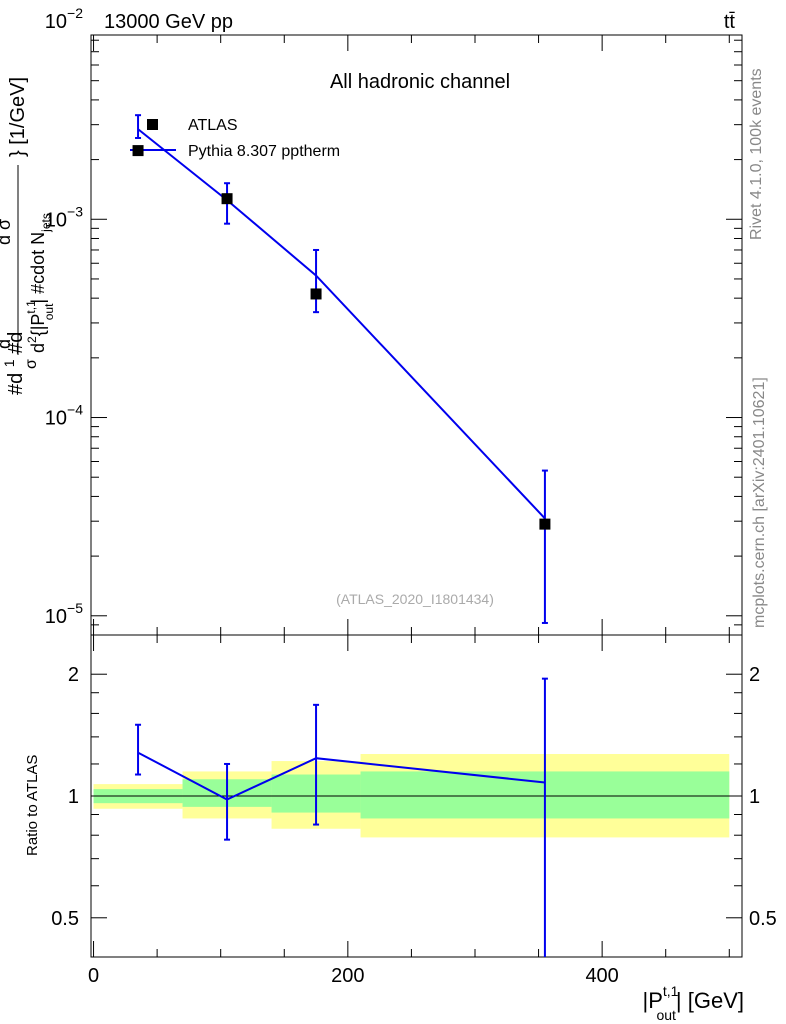 This screenshot has height=1024, width=786. What do you see at coordinates (763, 919) in the screenshot?
I see `ratio-y-tick-label-right: 0.5` at bounding box center [763, 919].